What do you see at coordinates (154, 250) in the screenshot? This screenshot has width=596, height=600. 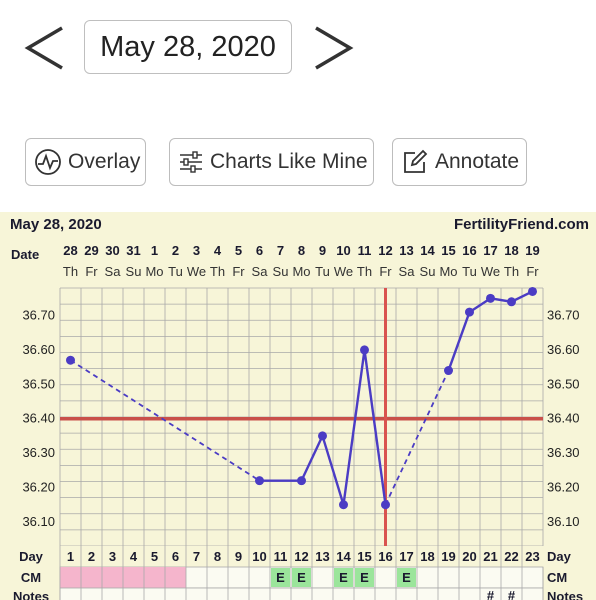 I see `date-tick-label: 1` at bounding box center [154, 250].